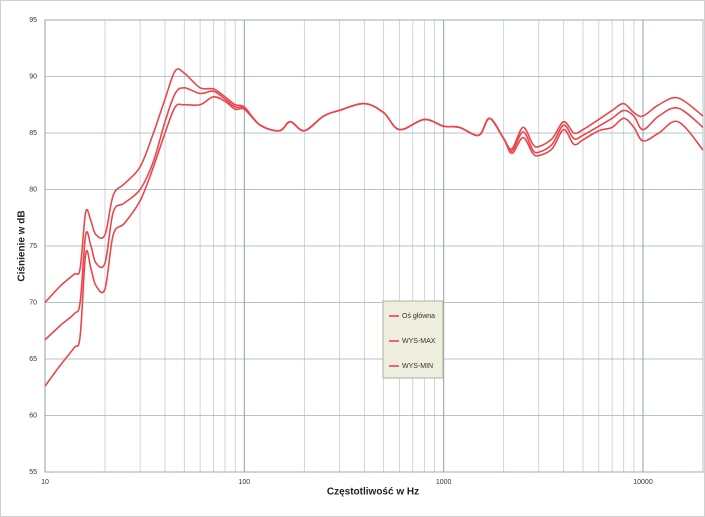 The height and width of the screenshot is (517, 705). Describe the element at coordinates (33, 76) in the screenshot. I see `y-tick-label: 90` at that location.